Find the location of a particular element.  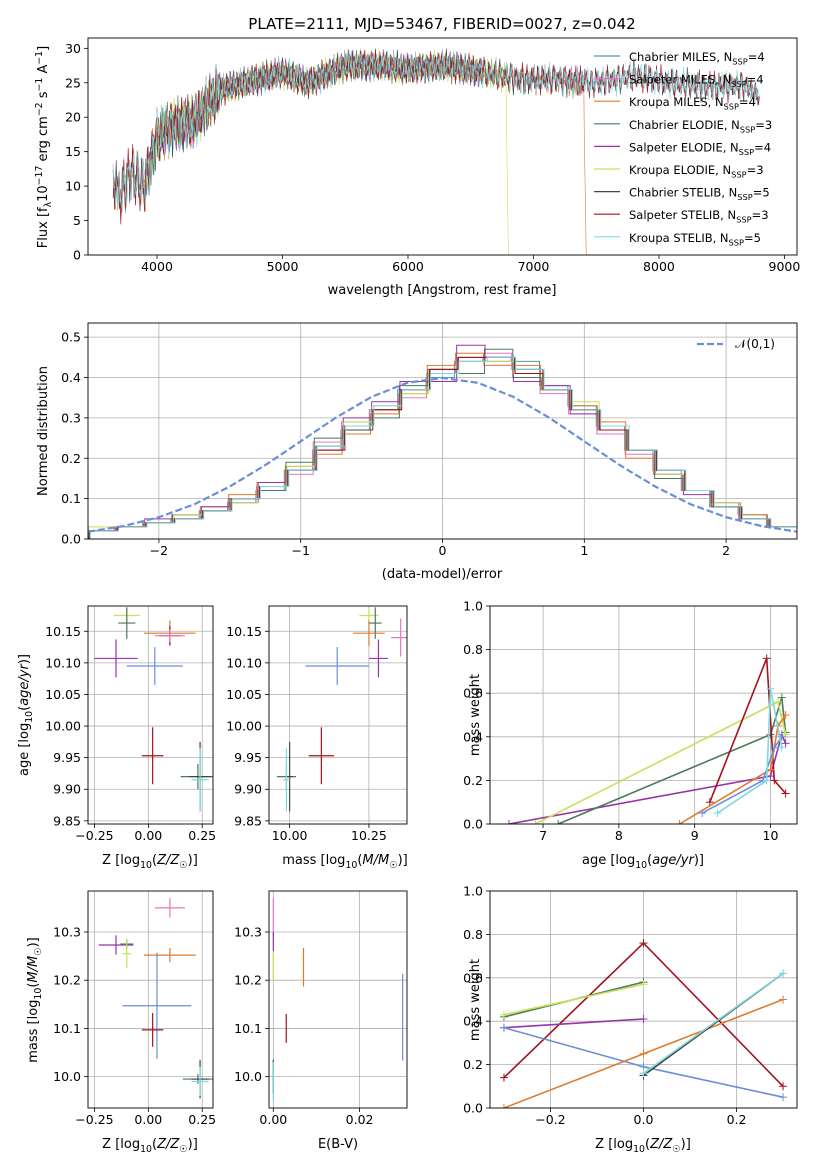

y-tick-label: 20 is located at coordinates (73, 117).